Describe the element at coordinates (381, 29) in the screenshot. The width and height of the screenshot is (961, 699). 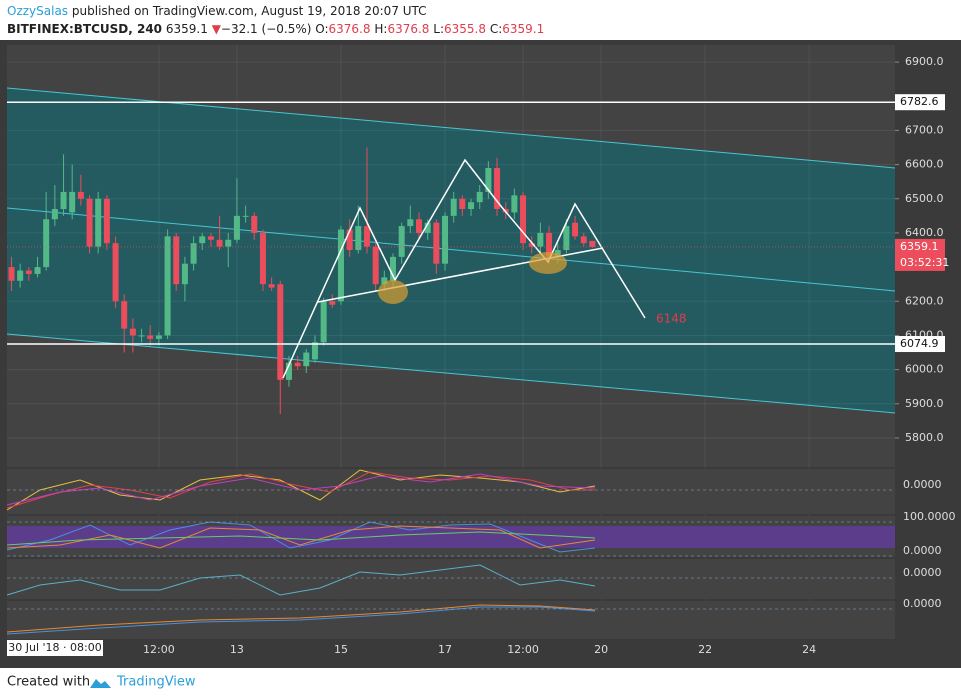
I see `ohlc-label: H:` at that location.